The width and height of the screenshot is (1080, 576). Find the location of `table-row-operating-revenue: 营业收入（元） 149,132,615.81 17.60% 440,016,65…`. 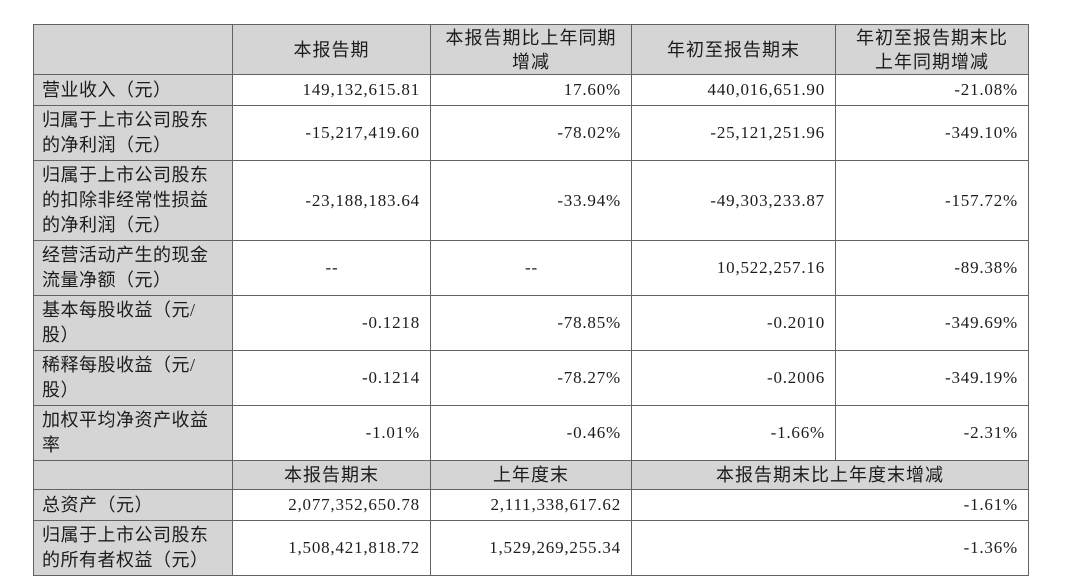

table-row-operating-revenue: 营业收入（元） 149,132,615.81 17.60% 440,016,65… is located at coordinates (531, 90).